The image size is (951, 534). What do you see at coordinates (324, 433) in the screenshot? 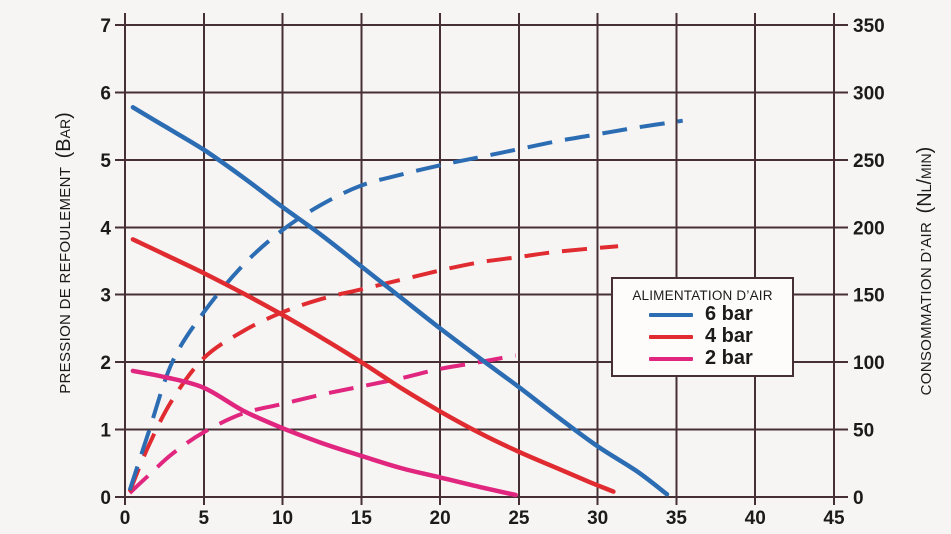
I see `curve-pressure-2bar` at bounding box center [324, 433].